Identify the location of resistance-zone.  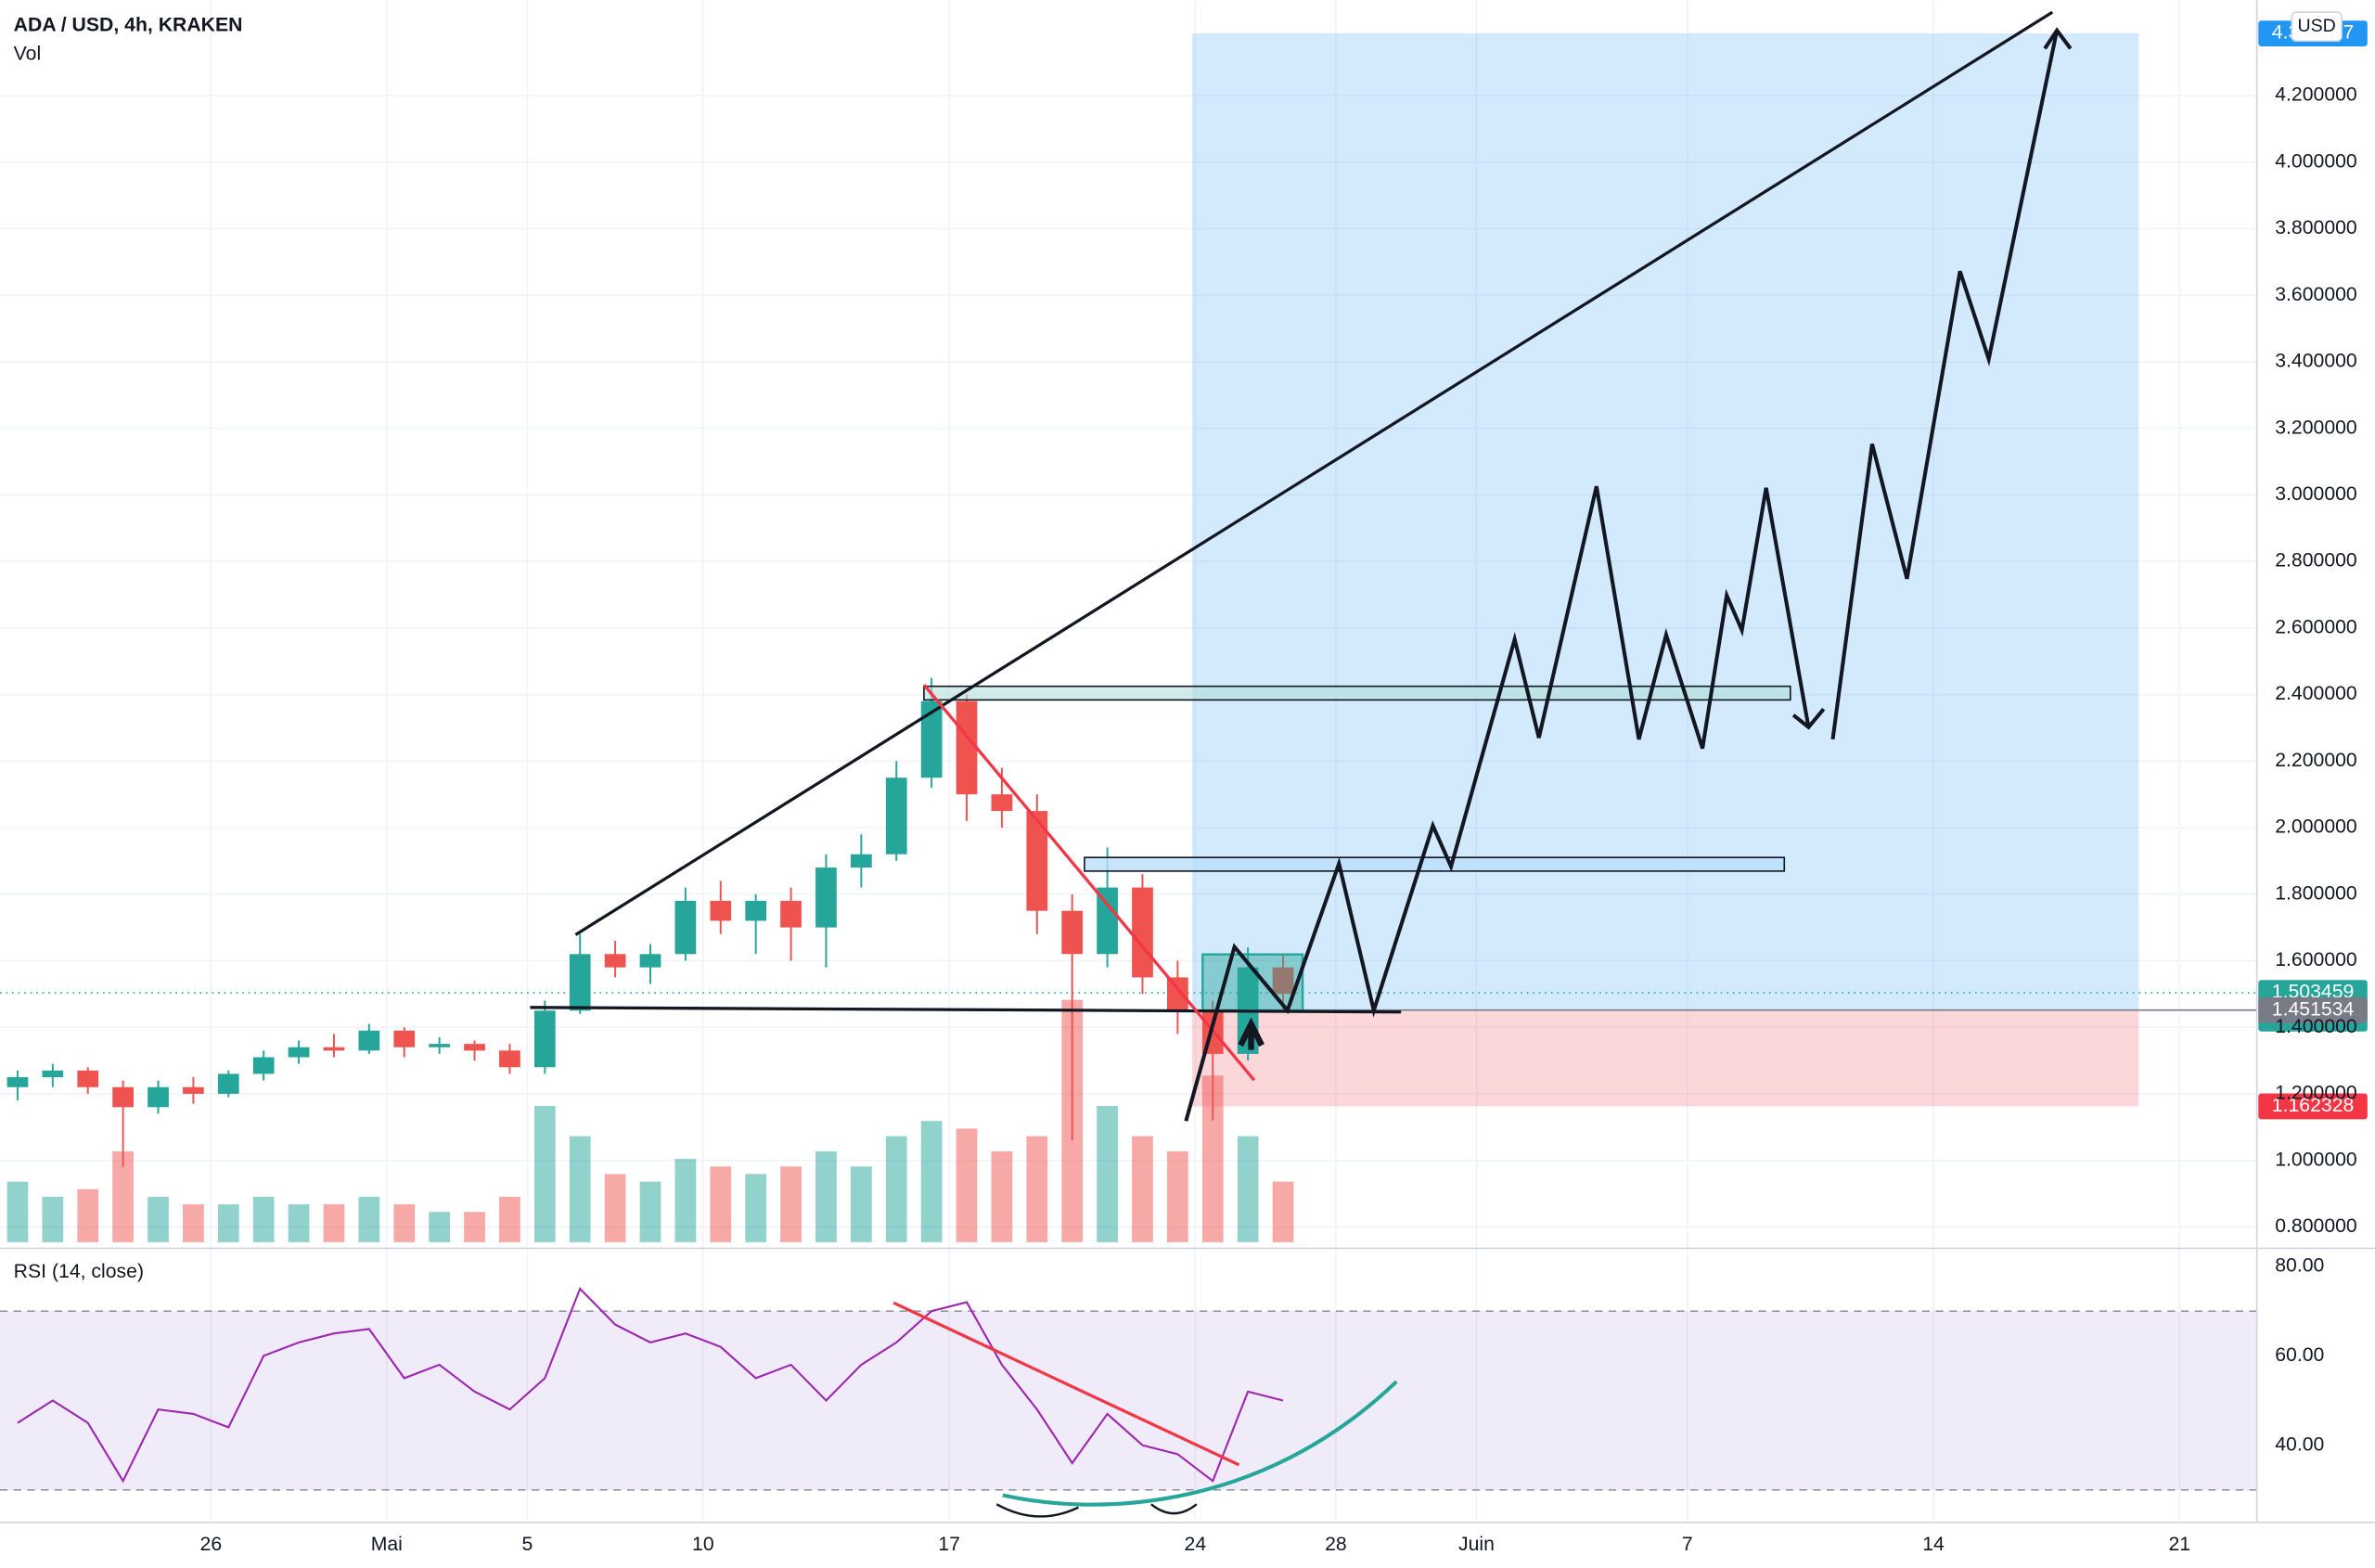
(1357, 693).